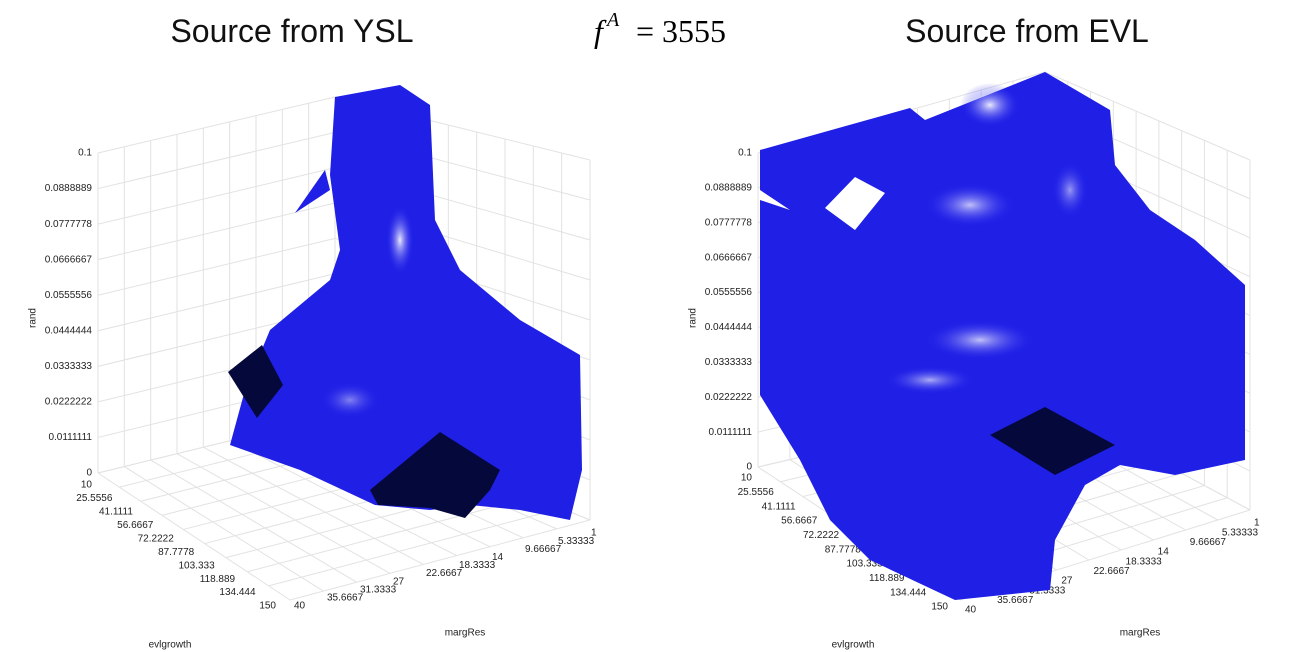 The height and width of the screenshot is (652, 1300). Describe the element at coordinates (600, 31) in the screenshot. I see `formula-base: f` at that location.